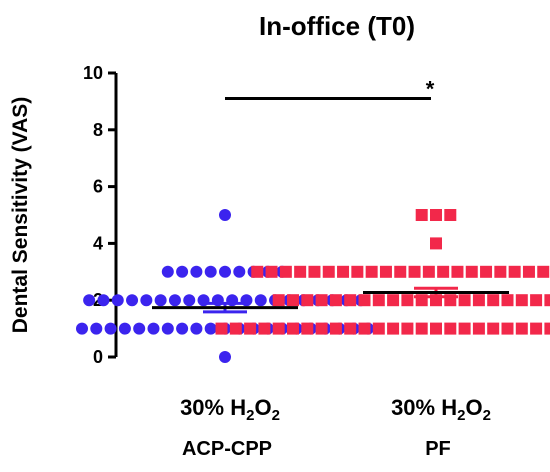 This screenshot has height=472, width=550. What do you see at coordinates (98, 187) in the screenshot?
I see `y-tick-label: 6` at bounding box center [98, 187].